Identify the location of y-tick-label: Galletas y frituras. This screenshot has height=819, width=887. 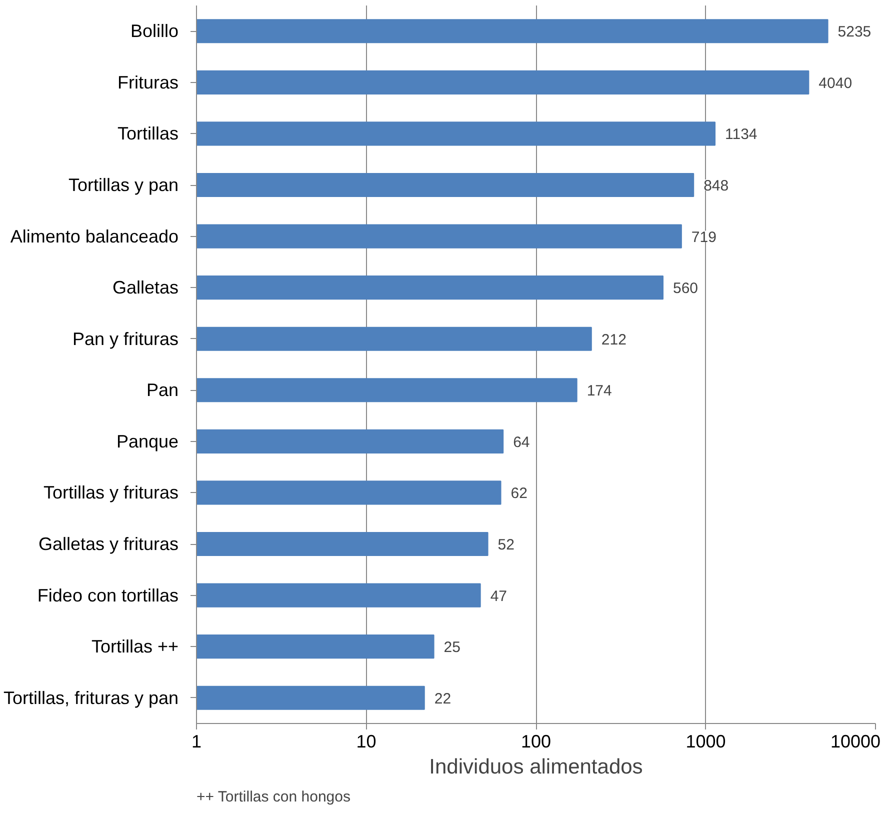
(108, 544).